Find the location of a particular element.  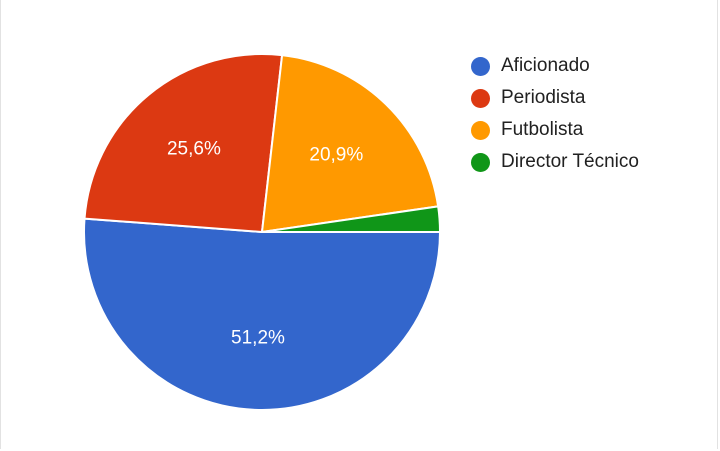

legend-label: Director Técnico is located at coordinates (570, 161).